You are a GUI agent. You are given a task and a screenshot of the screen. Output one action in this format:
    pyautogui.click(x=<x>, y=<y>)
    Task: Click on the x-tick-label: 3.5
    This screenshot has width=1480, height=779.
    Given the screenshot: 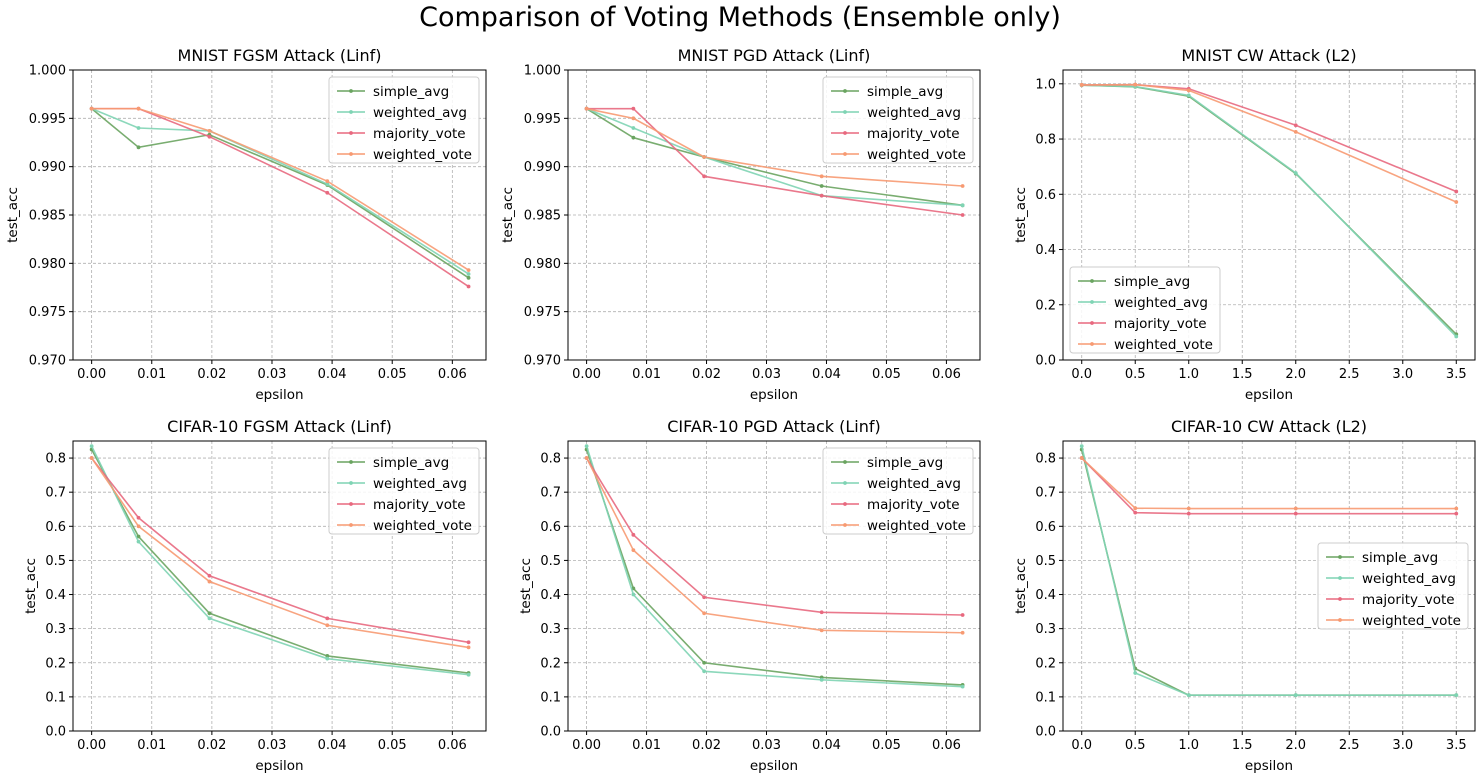 What is the action you would take?
    pyautogui.click(x=1456, y=374)
    